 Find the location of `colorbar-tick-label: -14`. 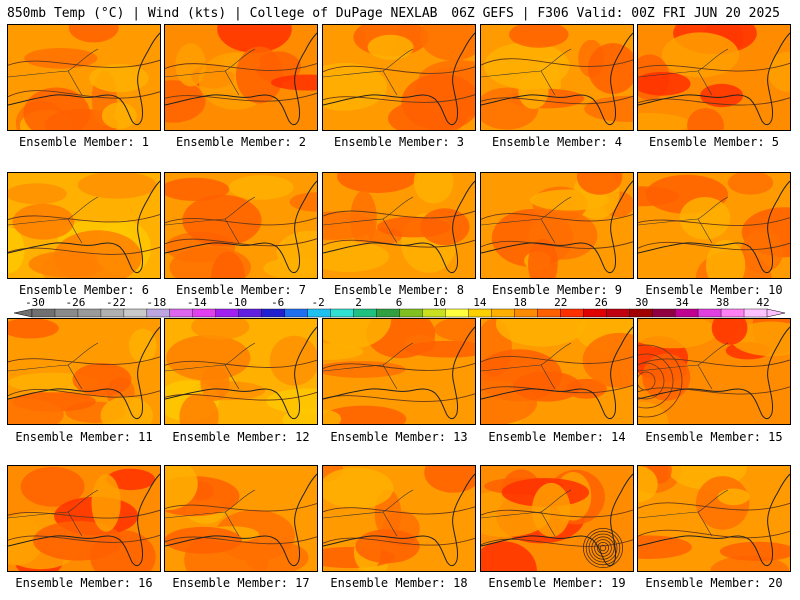

colorbar-tick-label: -14 is located at coordinates (196, 302).